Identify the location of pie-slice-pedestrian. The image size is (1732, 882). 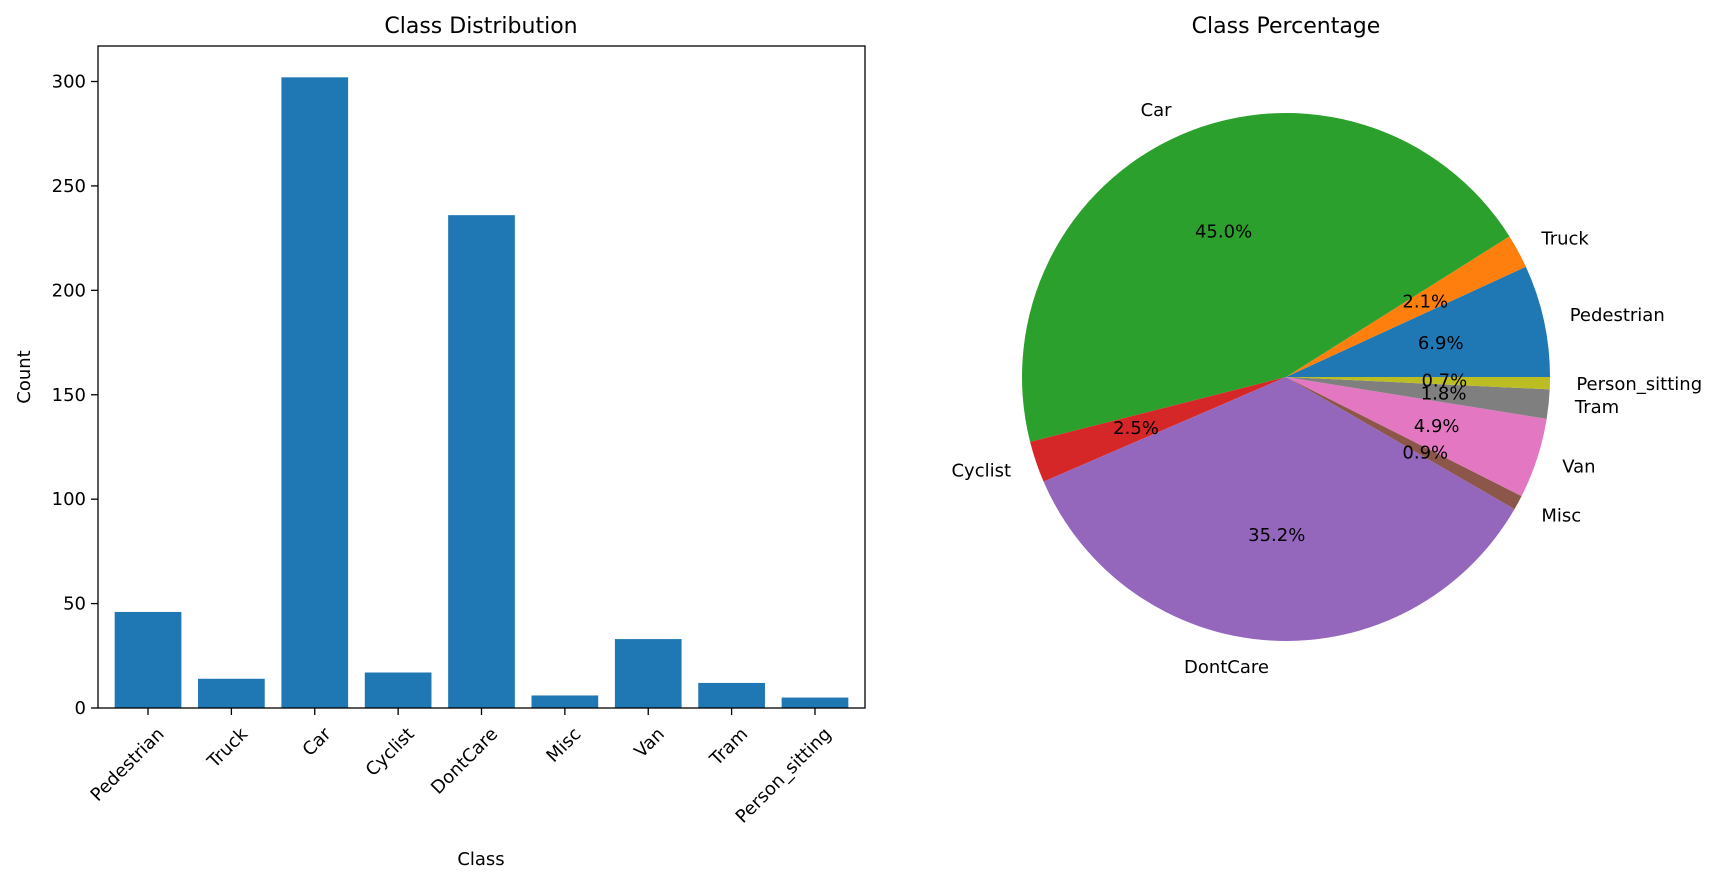
(1418, 321).